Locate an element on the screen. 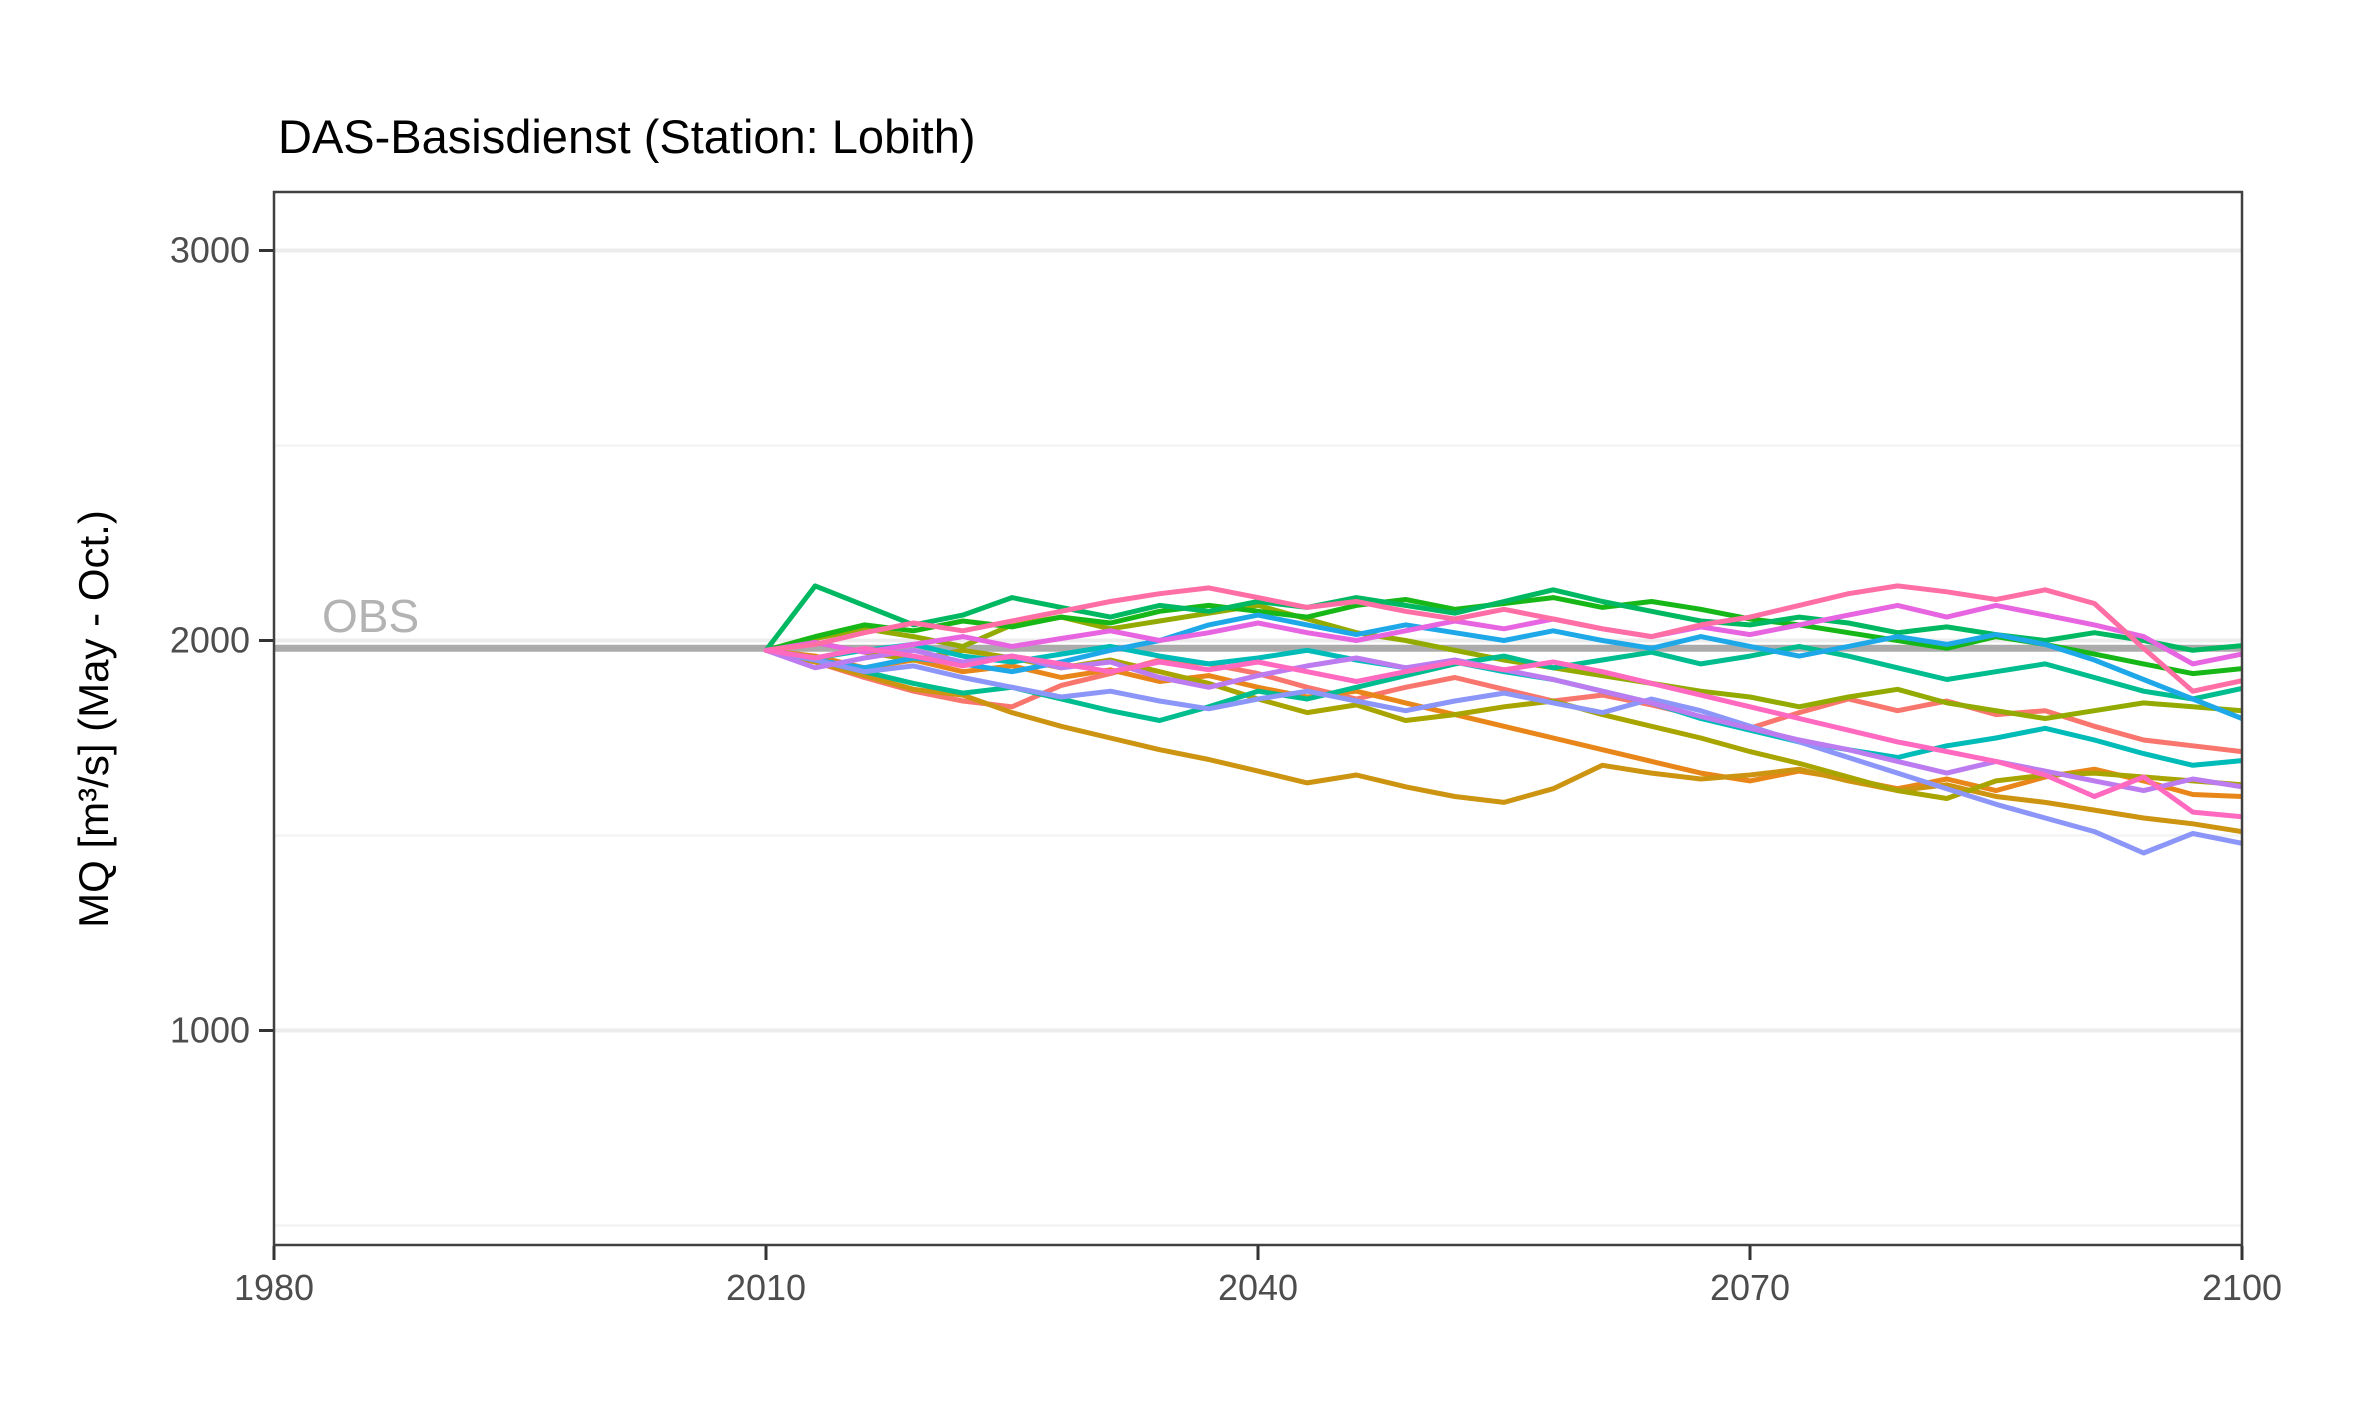 The image size is (2362, 1417). series-line-run-periwinkle is located at coordinates (1502, 751).